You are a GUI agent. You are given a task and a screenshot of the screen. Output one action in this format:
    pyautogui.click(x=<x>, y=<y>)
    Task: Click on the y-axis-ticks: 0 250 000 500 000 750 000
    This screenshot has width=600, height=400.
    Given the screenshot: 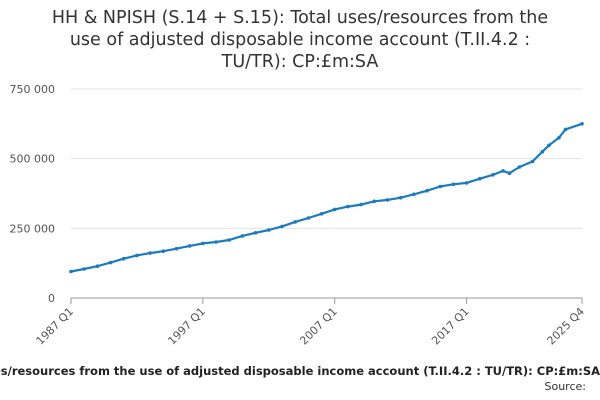 What is the action you would take?
    pyautogui.click(x=33, y=194)
    